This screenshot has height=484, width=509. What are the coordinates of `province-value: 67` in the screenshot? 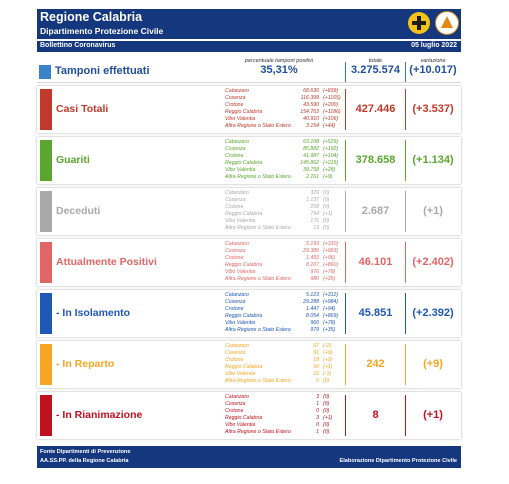 It's located at (316, 346).